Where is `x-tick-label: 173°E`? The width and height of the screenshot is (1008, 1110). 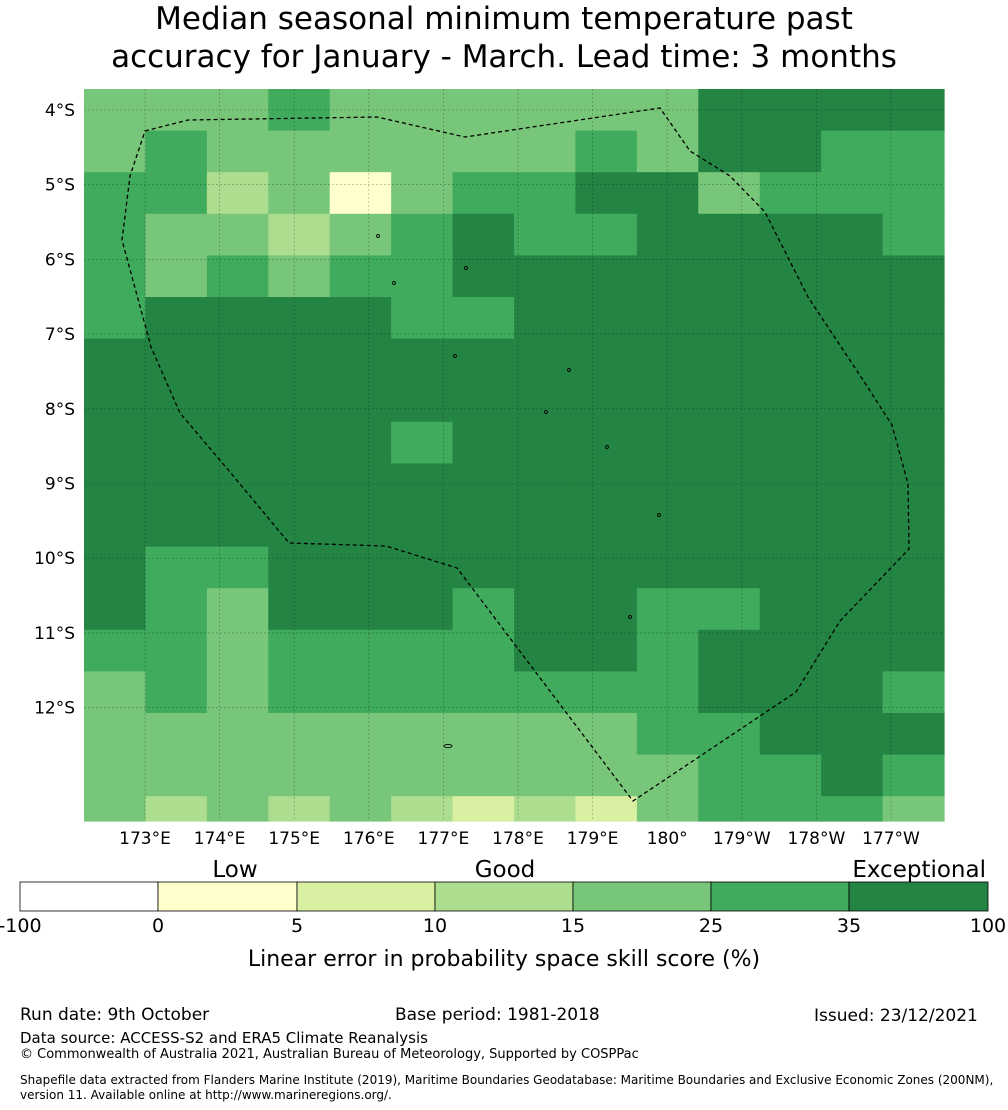 x-tick-label: 173°E is located at coordinates (145, 839).